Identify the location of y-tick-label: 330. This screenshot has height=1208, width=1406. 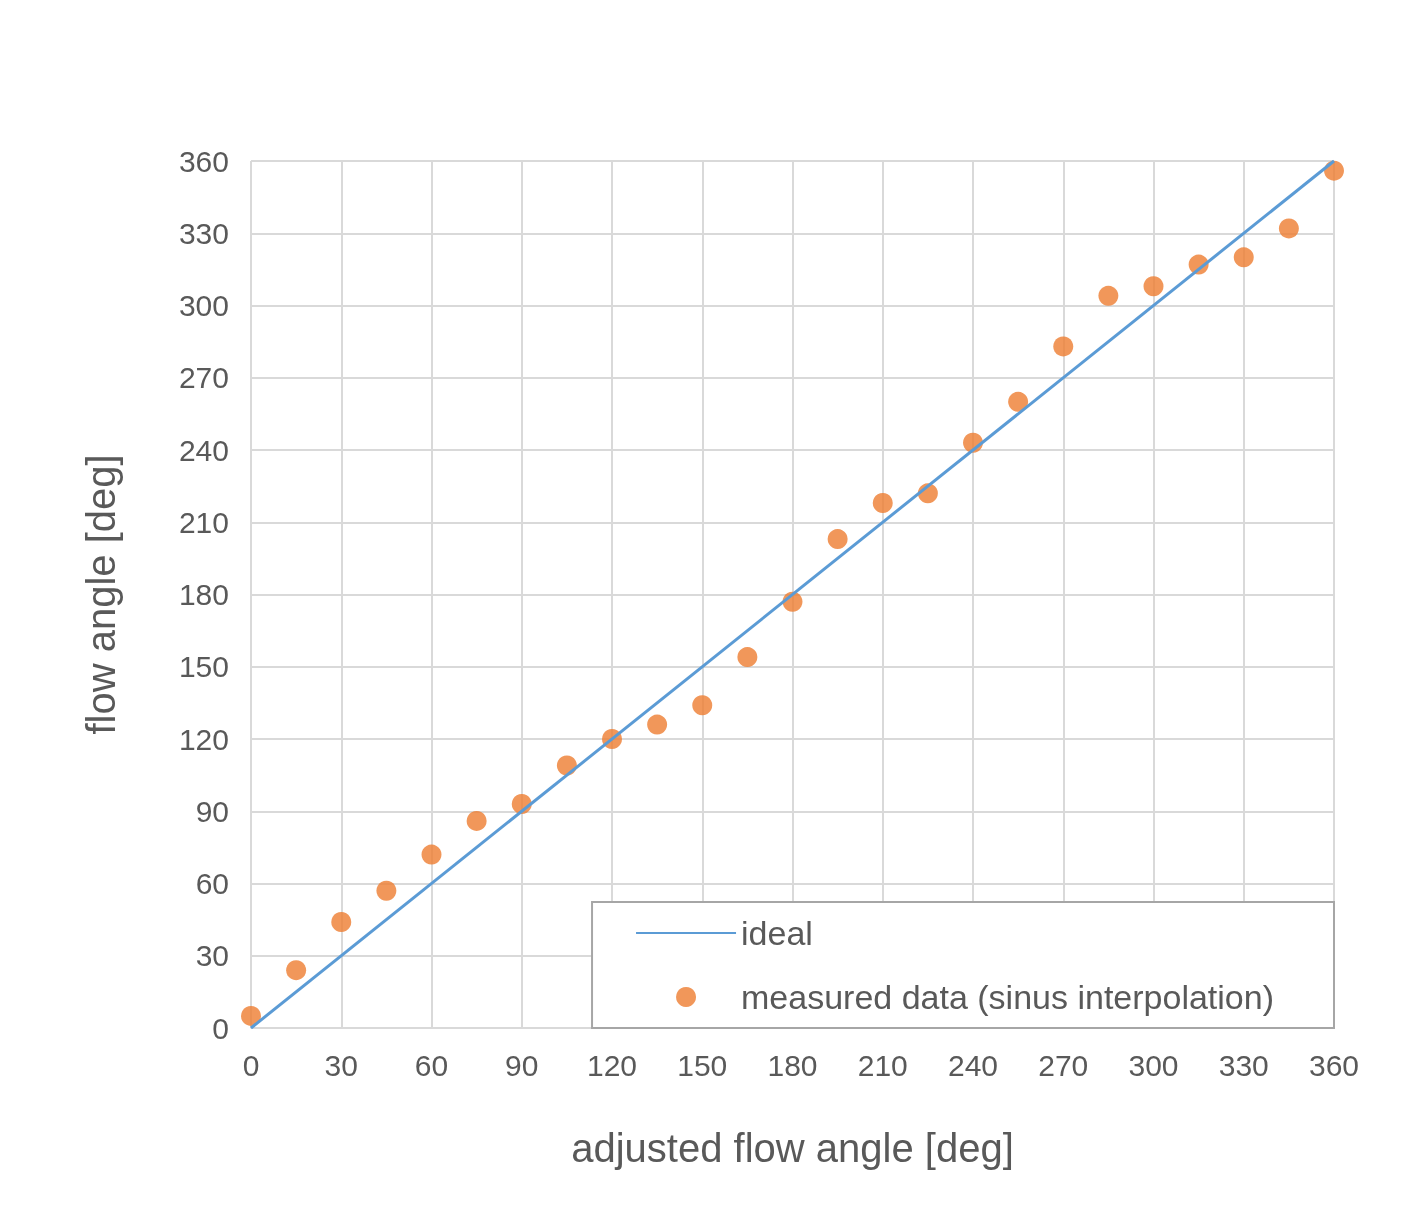
(203, 233).